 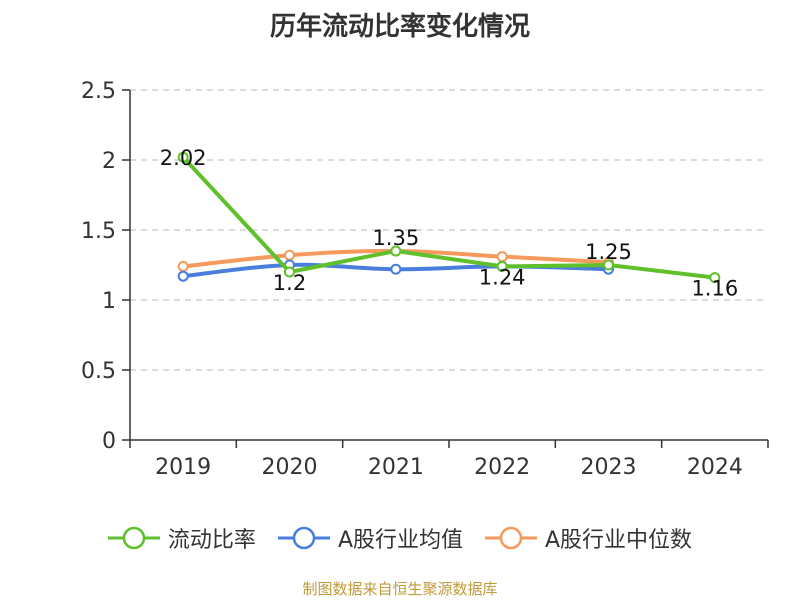 I want to click on data-label: 1.16, so click(x=714, y=289).